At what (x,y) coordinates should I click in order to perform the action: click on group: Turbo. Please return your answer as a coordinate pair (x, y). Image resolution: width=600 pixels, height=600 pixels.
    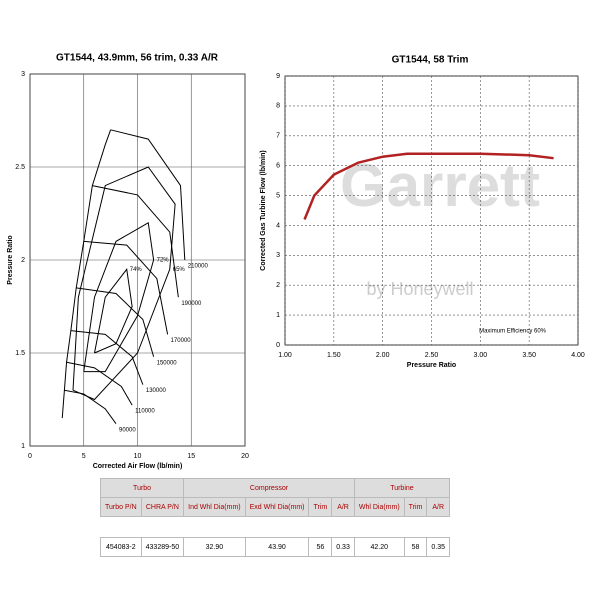
    Looking at the image, I should click on (142, 488).